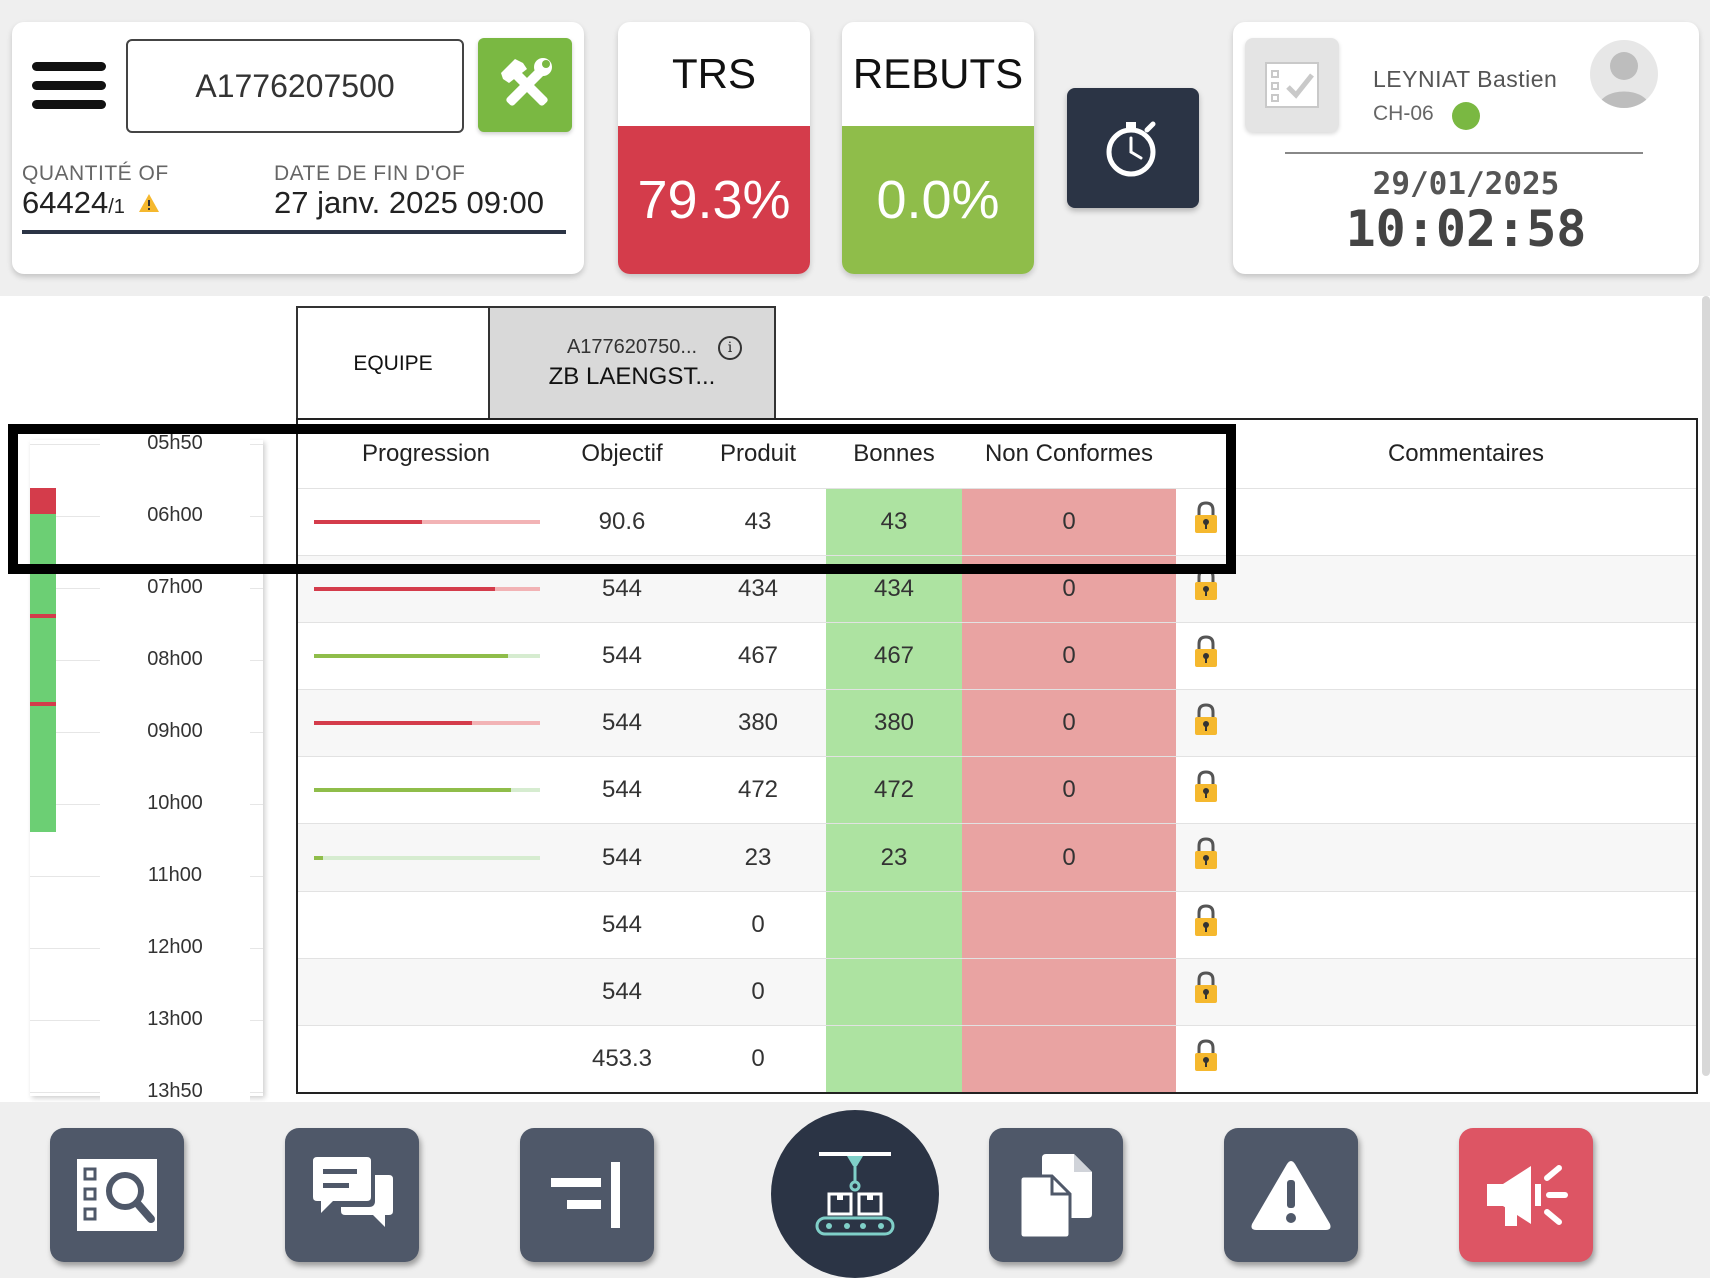 The image size is (1710, 1278). Describe the element at coordinates (1526, 1195) in the screenshot. I see `alert-button` at that location.